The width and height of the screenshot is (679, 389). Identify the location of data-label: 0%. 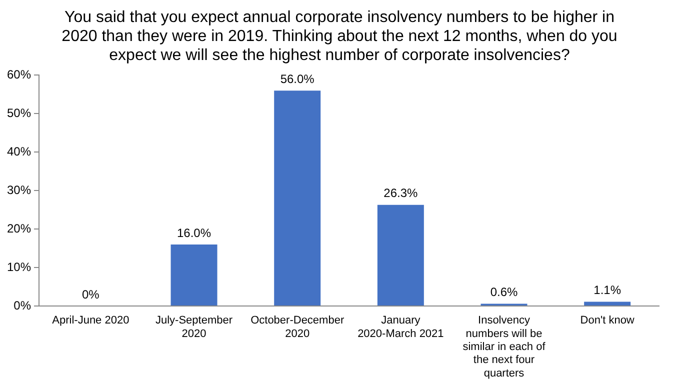
(91, 294).